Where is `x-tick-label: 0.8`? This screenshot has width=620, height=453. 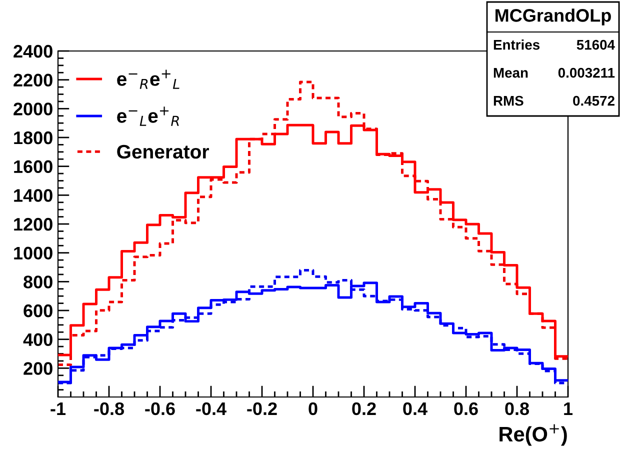 x-tick-label: 0.8 is located at coordinates (517, 409).